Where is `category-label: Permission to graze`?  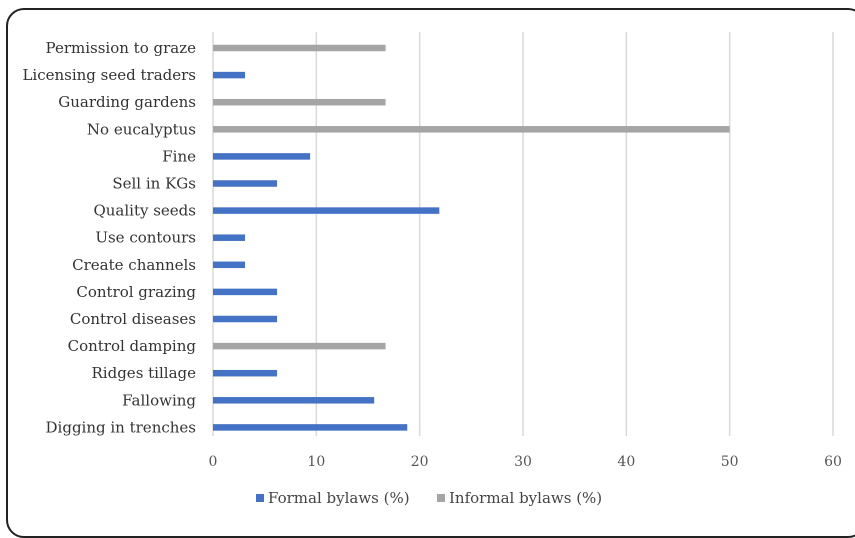 category-label: Permission to graze is located at coordinates (121, 48).